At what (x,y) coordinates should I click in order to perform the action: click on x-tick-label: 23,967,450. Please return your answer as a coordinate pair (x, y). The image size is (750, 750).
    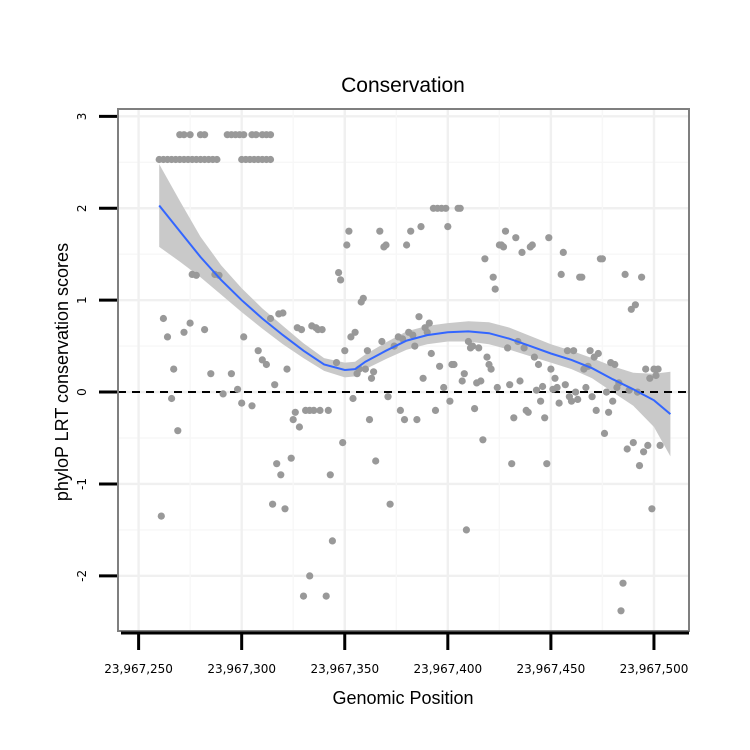
    Looking at the image, I should click on (551, 669).